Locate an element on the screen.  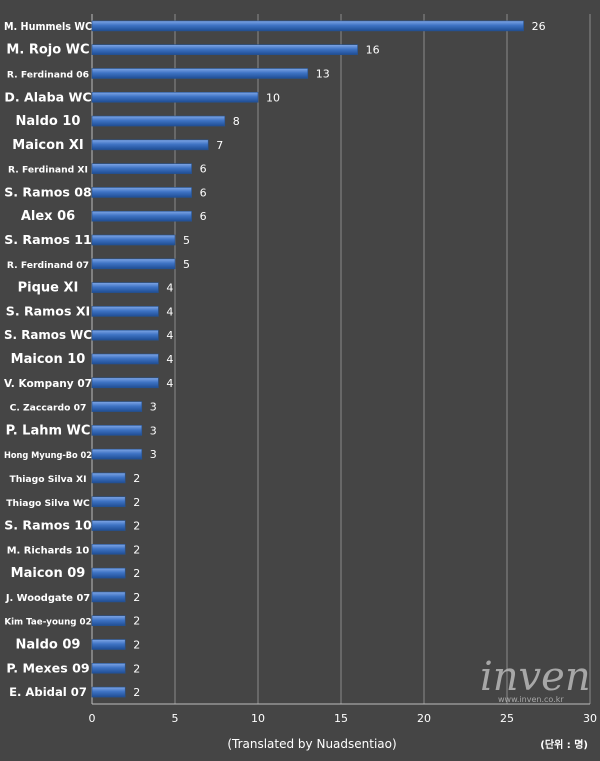
category-label: P. Mexes 09 is located at coordinates (47, 667).